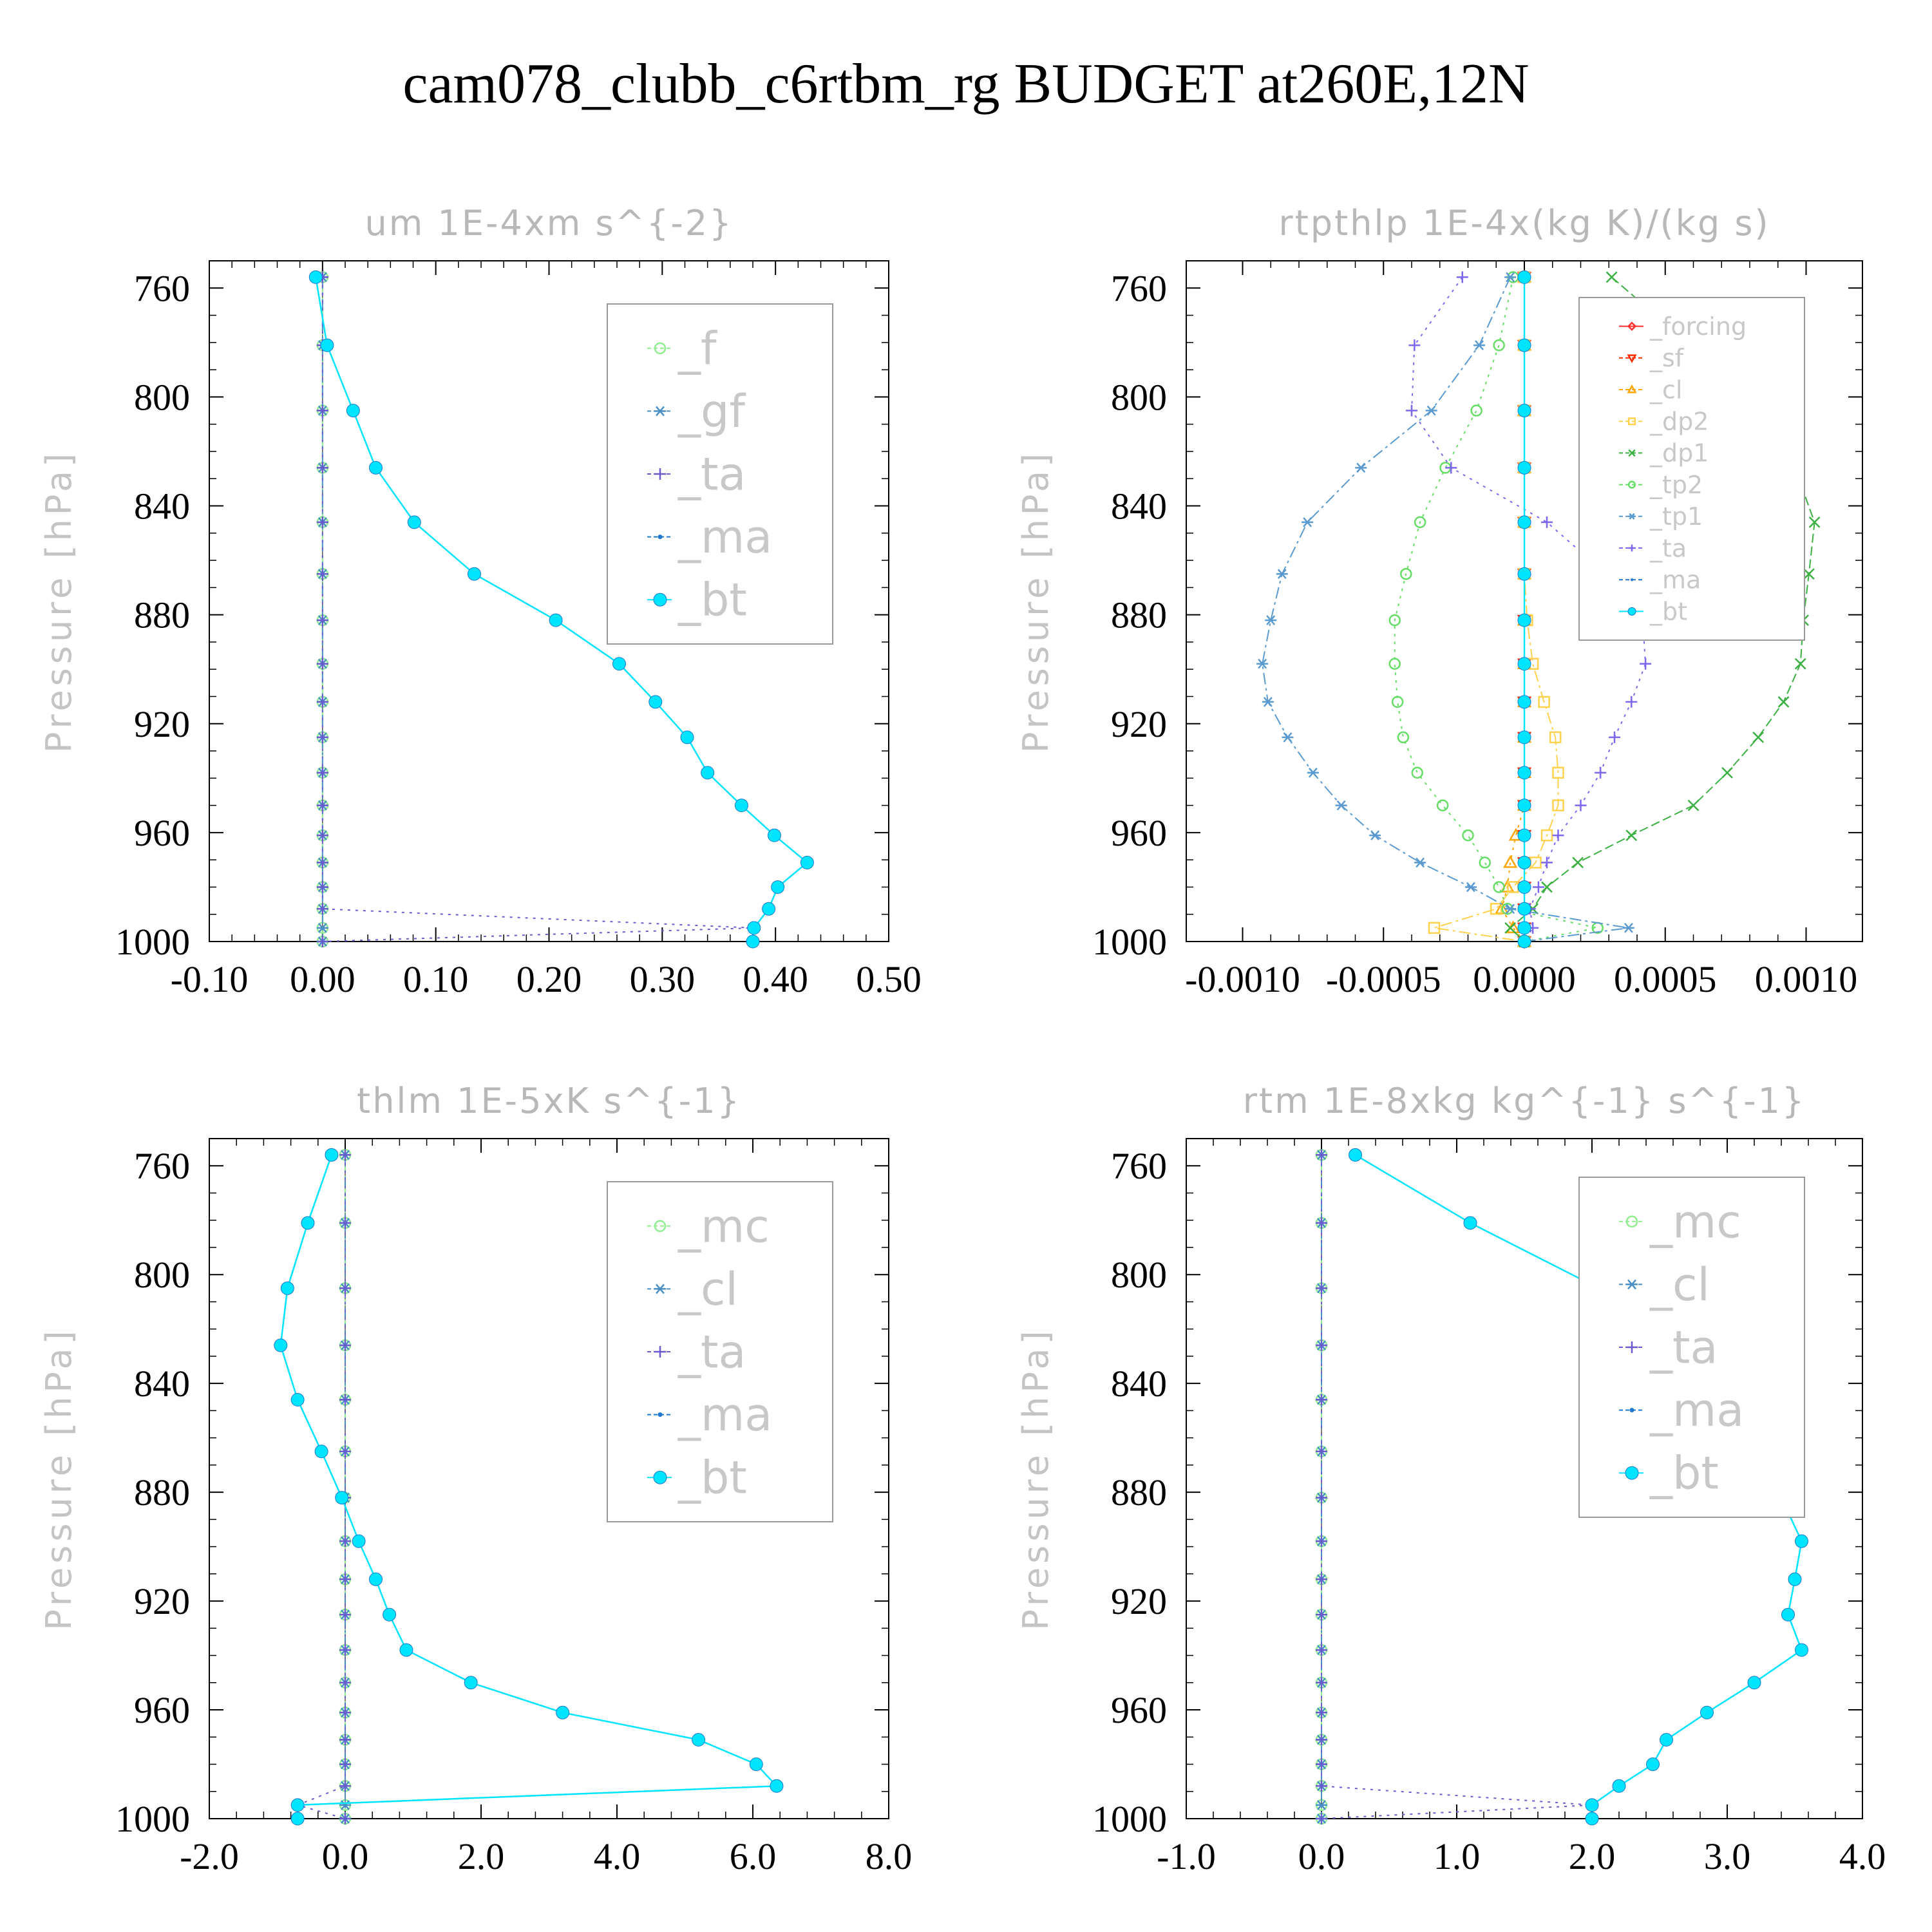 The width and height of the screenshot is (1932, 1932). What do you see at coordinates (712, 1352) in the screenshot?
I see `legend-label: _ta` at bounding box center [712, 1352].